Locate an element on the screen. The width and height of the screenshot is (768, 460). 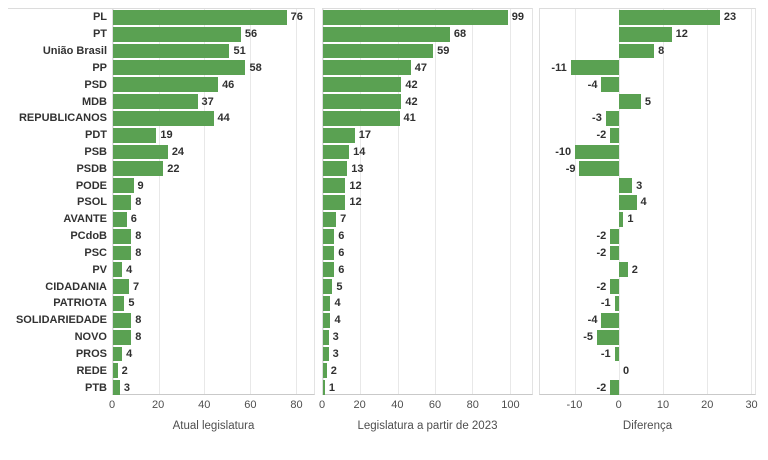
gridline is located at coordinates (751, 201).